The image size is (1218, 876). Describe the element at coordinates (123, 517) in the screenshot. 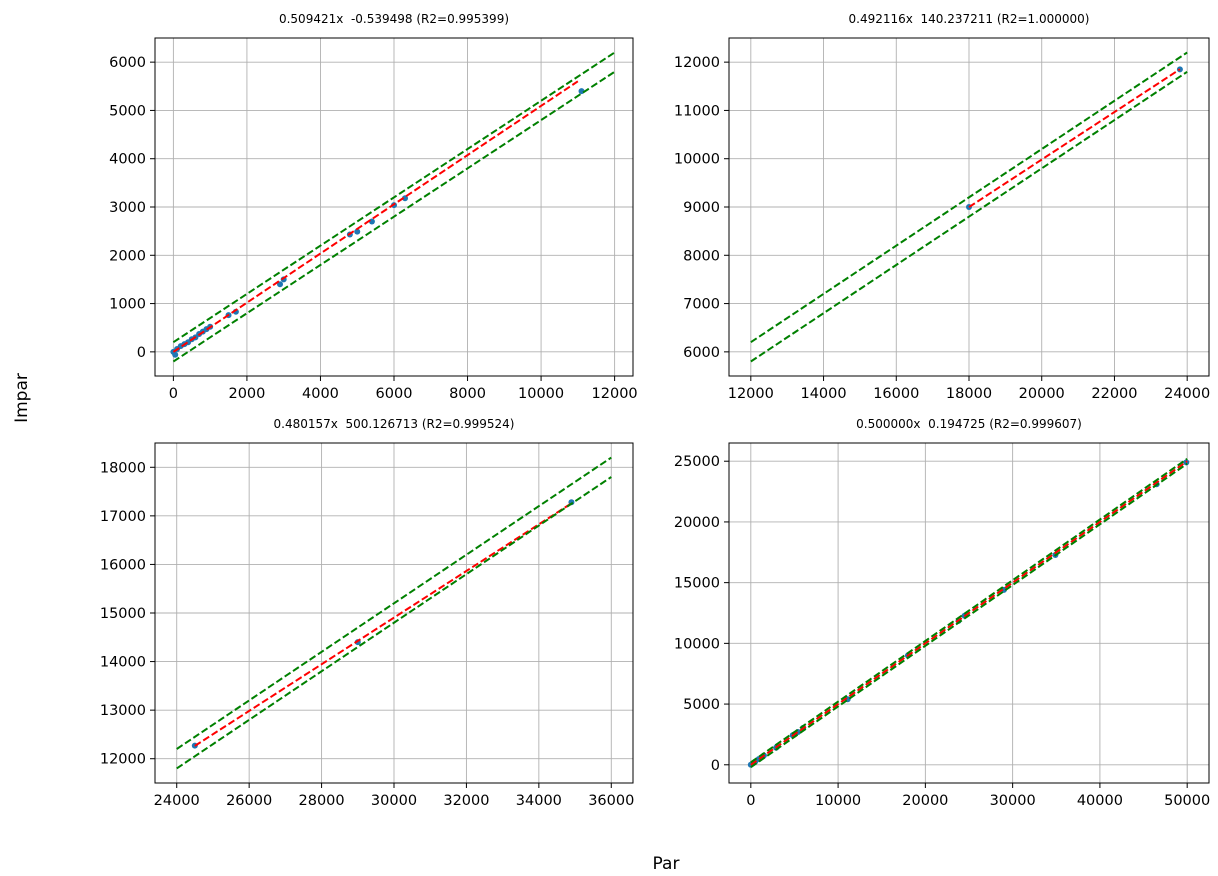

I see `y-tick-label: 17000` at that location.